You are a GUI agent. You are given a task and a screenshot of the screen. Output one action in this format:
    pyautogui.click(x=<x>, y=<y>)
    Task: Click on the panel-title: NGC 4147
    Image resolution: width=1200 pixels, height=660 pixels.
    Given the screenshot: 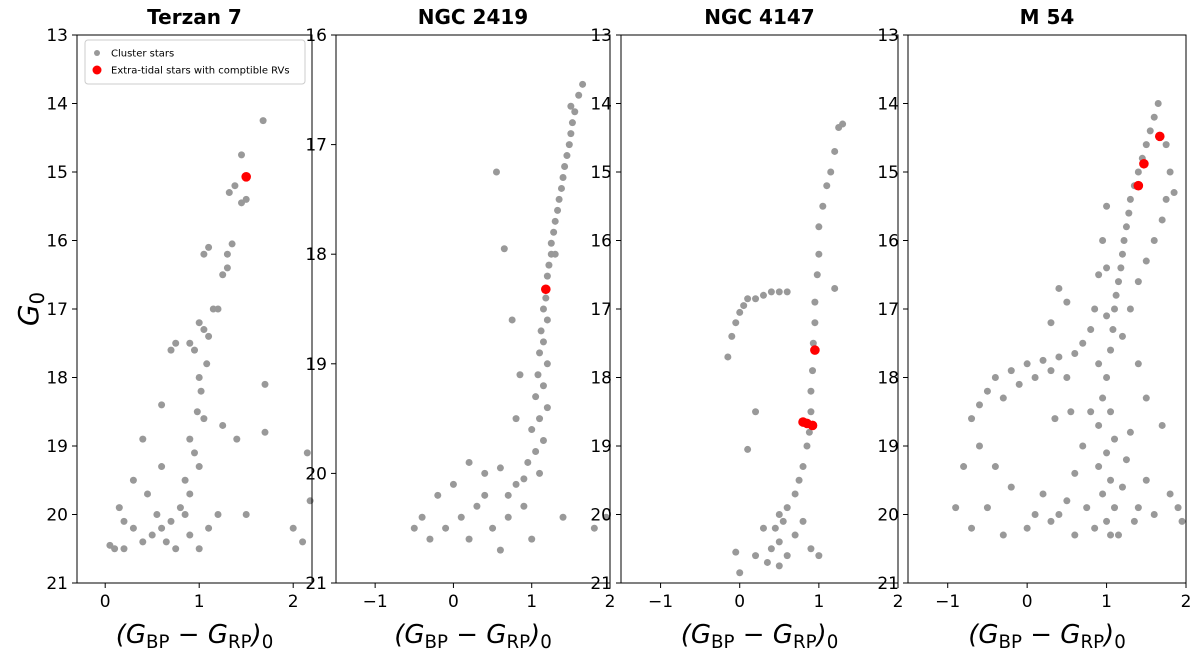 What is the action you would take?
    pyautogui.click(x=759, y=17)
    